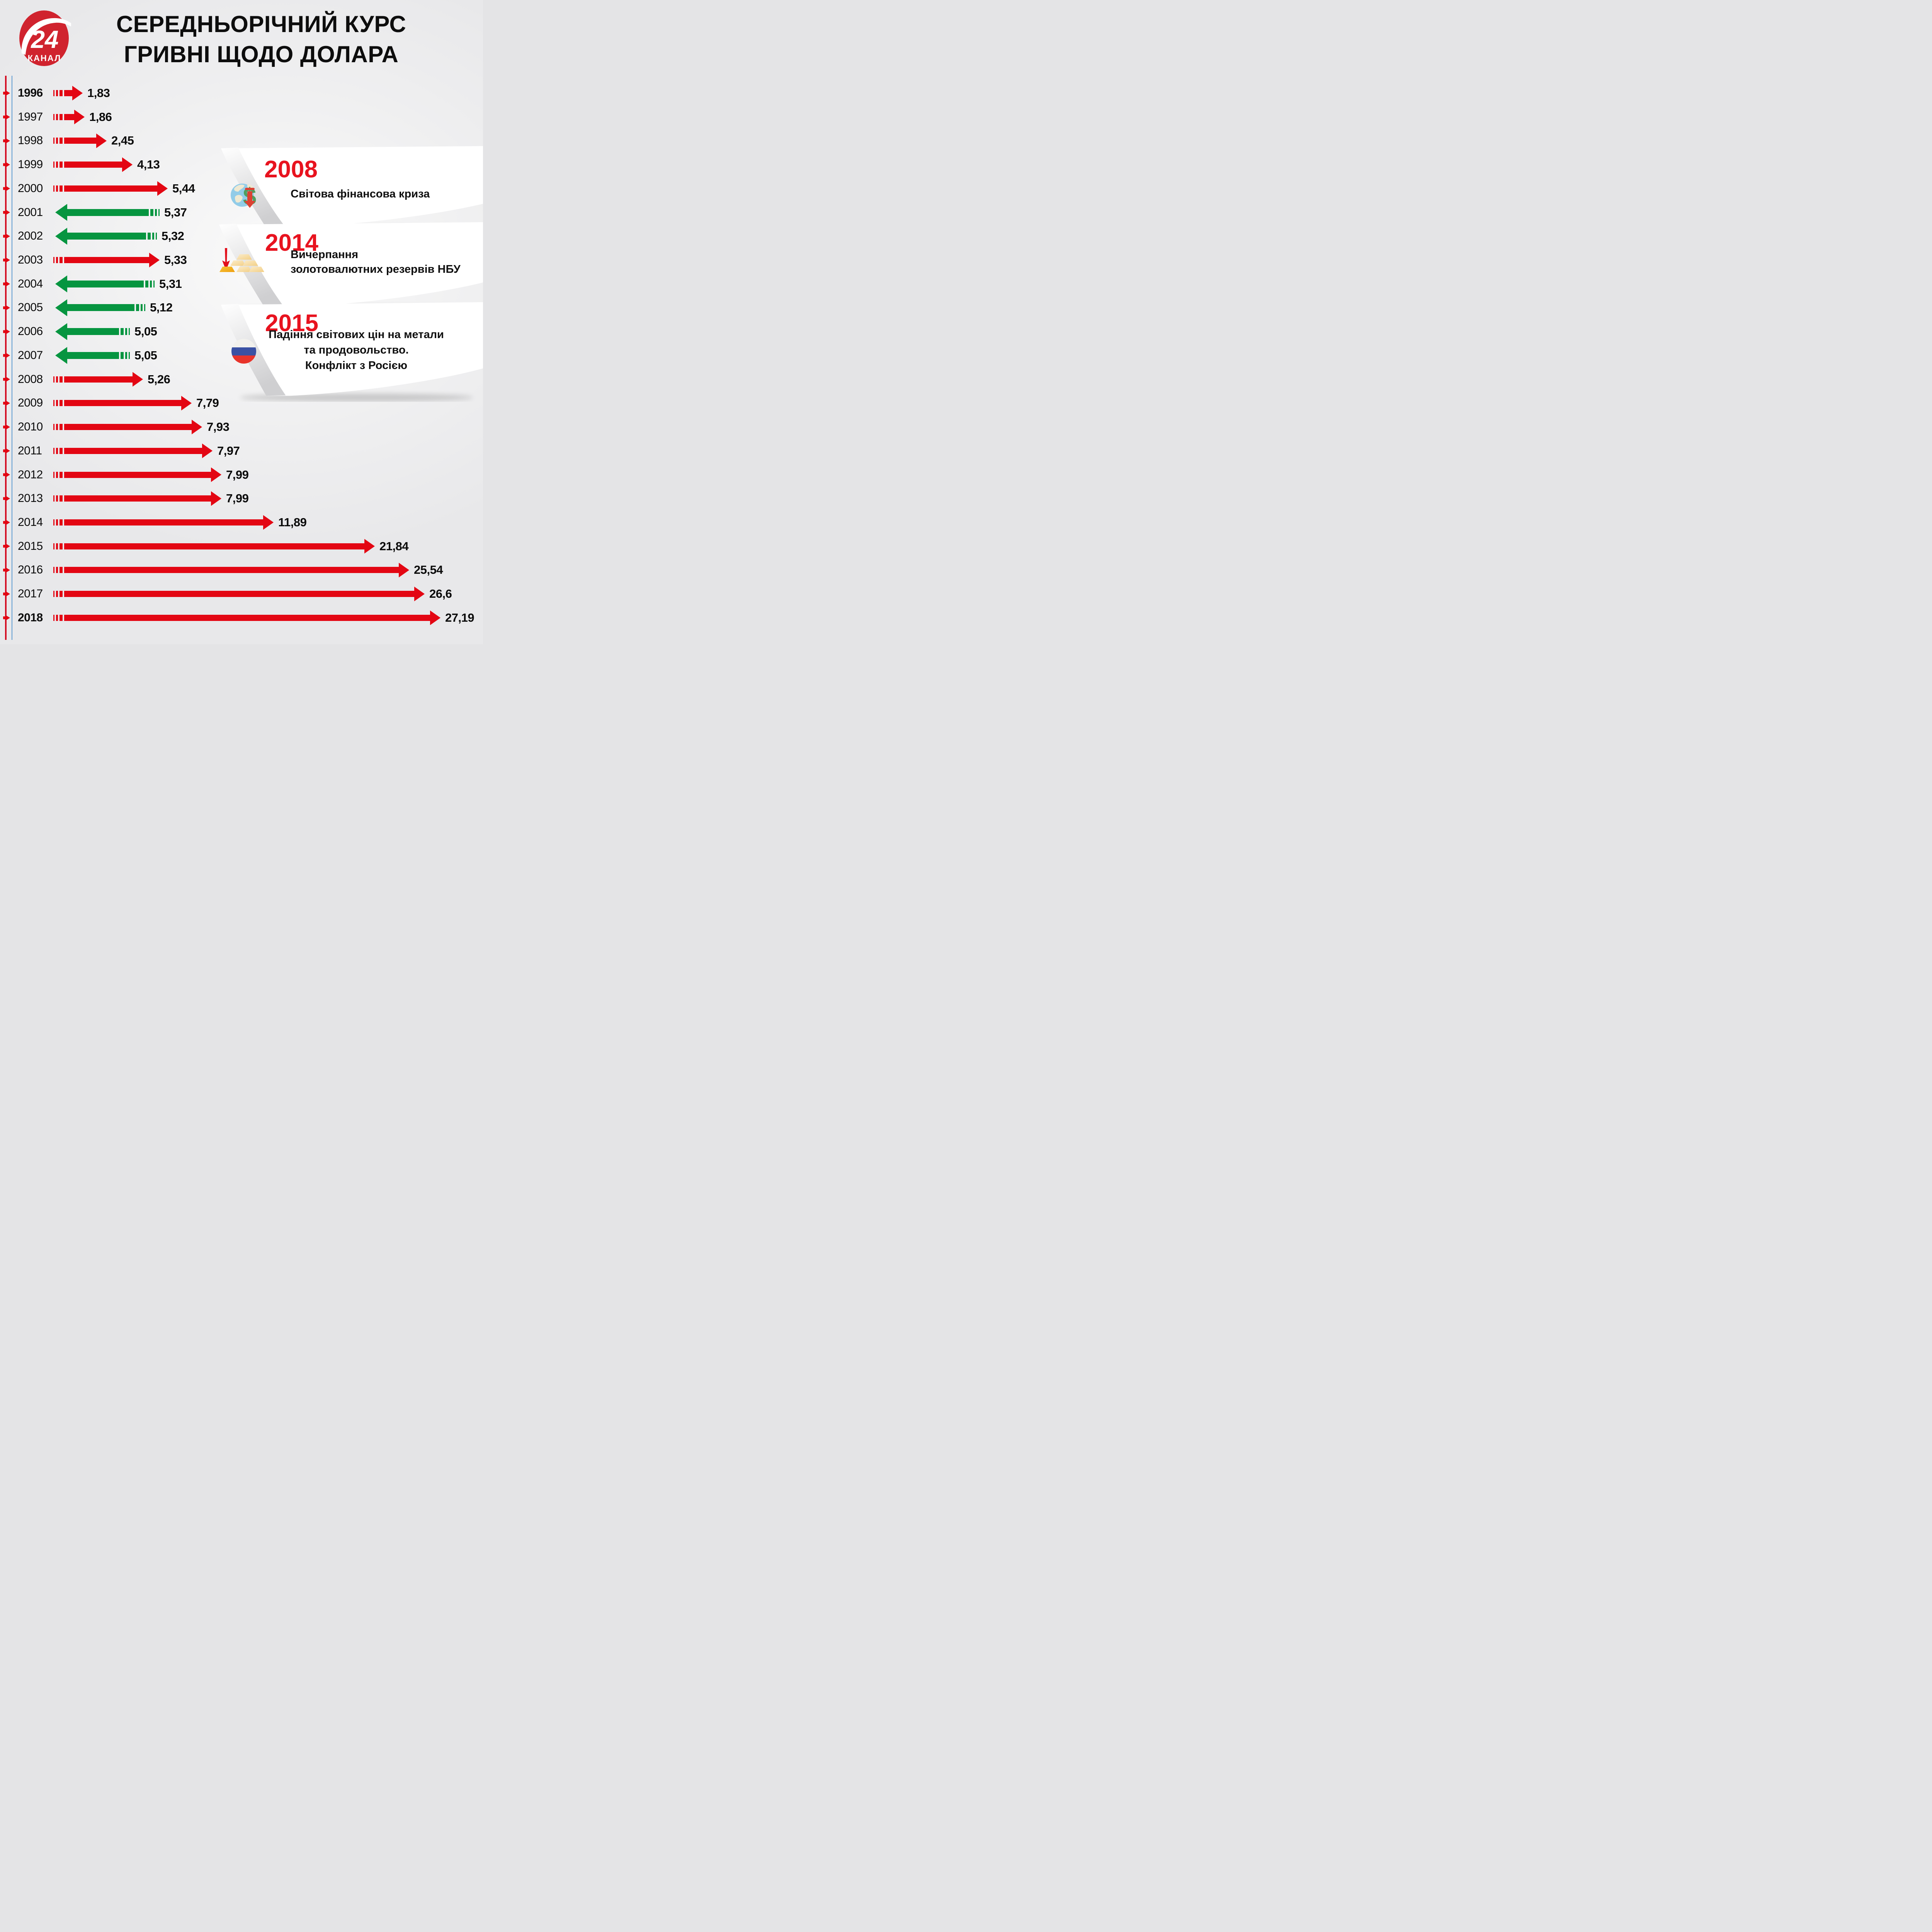 The height and width of the screenshot is (1932, 1932). I want to click on annotation-text-2014-line2: золотовалютних резервів НБУ, so click(376, 269).